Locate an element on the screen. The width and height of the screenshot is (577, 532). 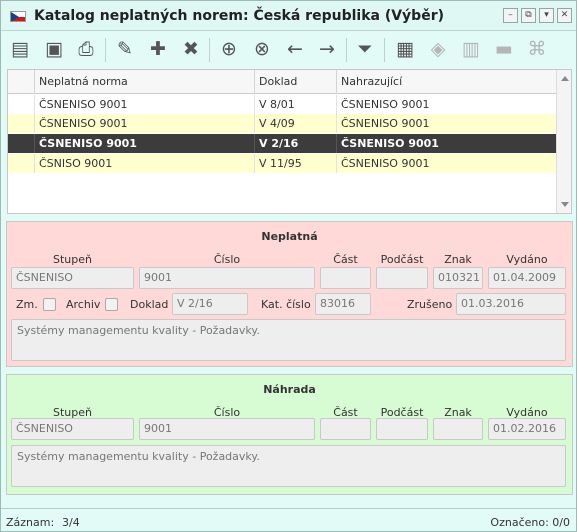
column-header-nahrazujici: Nahrazující is located at coordinates (446, 82).